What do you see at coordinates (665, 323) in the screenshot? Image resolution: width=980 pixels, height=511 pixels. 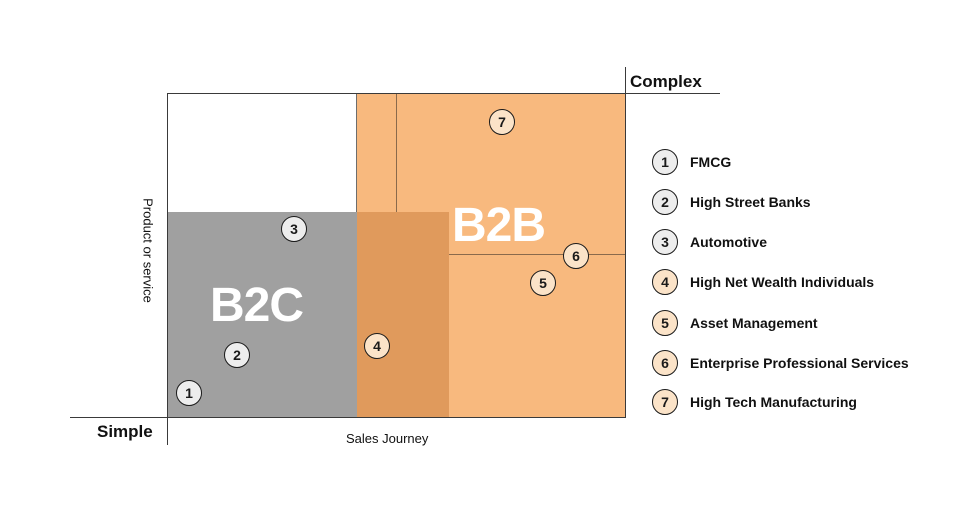 I see `legend-marker: 5` at bounding box center [665, 323].